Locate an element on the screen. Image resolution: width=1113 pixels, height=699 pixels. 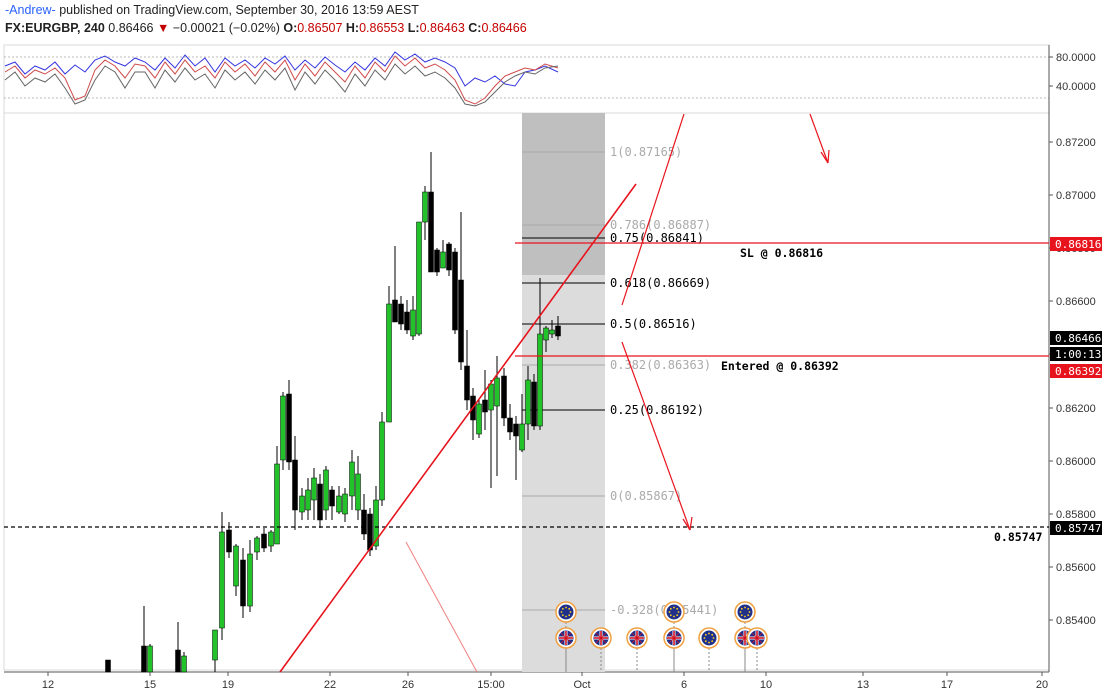
price-badge: 0.86466 is located at coordinates (1078, 338).